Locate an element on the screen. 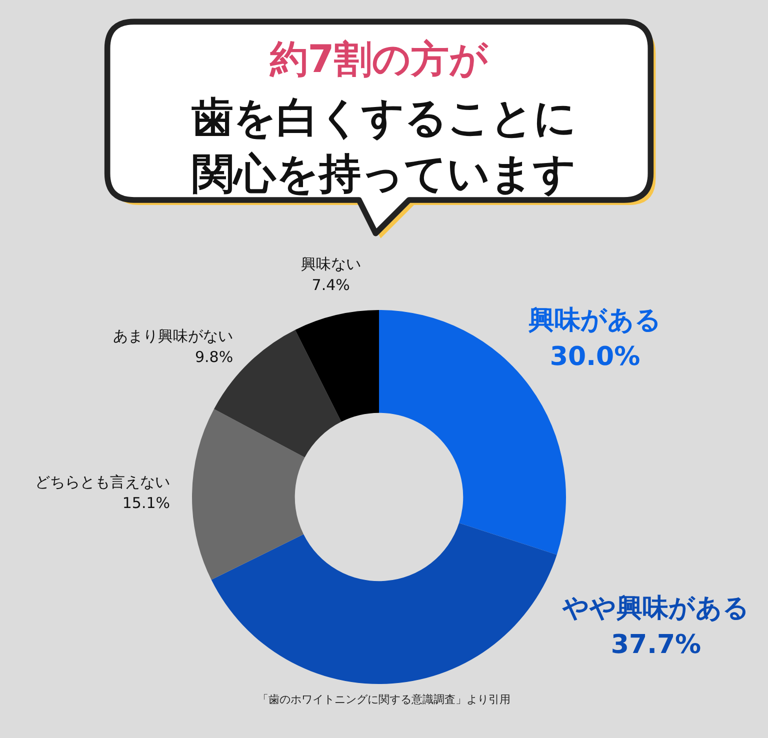 The image size is (768, 738). slice-label: 興味がある is located at coordinates (595, 321).